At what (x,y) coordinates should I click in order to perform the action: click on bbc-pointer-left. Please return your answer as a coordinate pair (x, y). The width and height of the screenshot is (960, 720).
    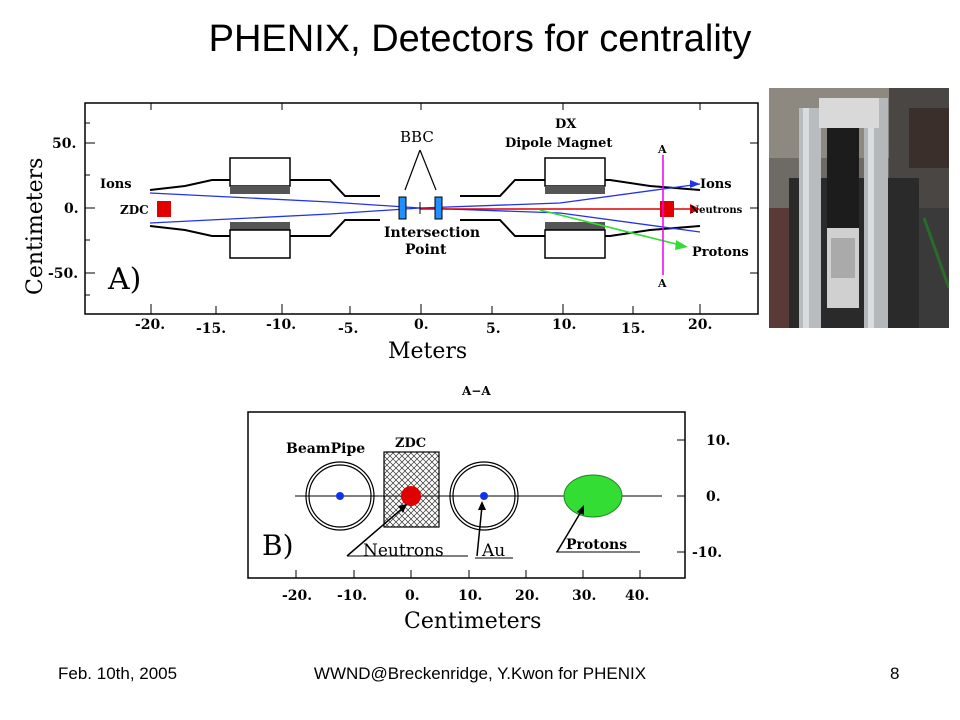
    Looking at the image, I should click on (412, 170).